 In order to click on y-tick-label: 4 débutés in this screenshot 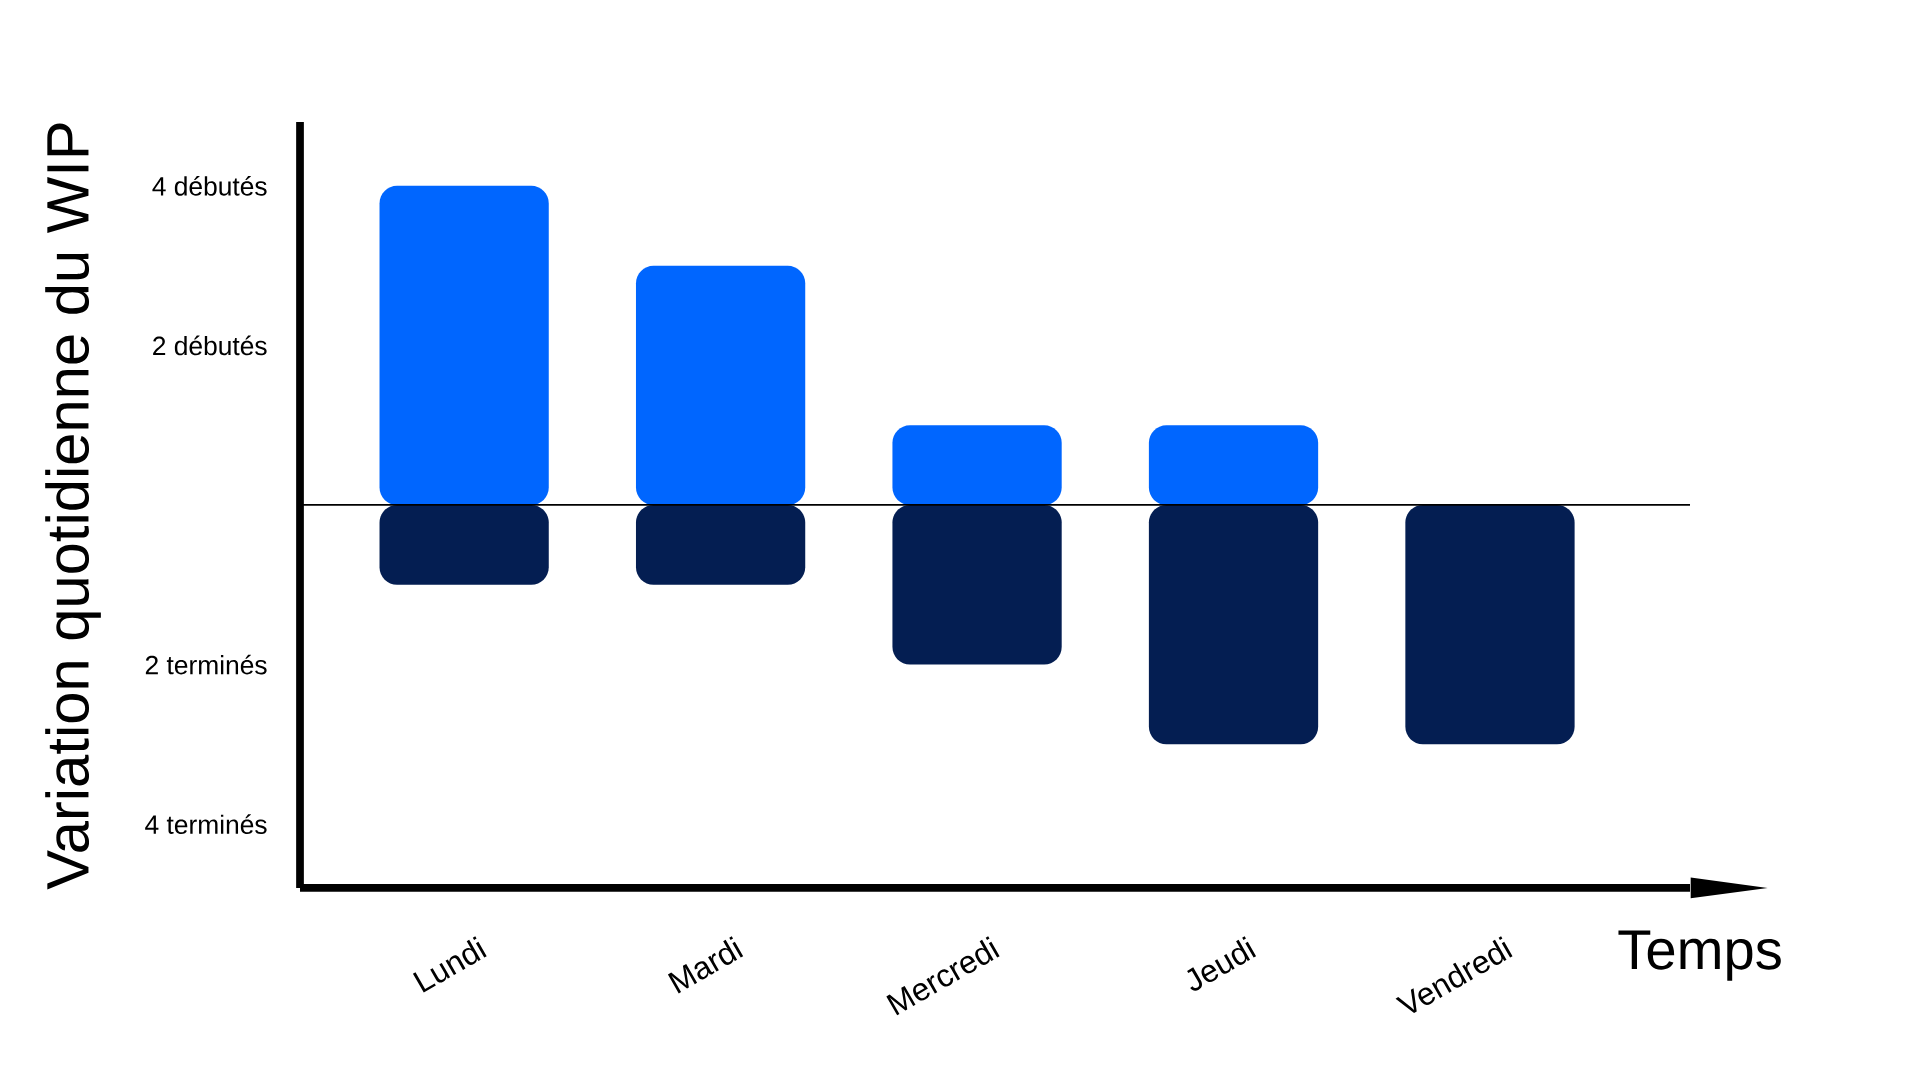, I will do `click(209, 186)`.